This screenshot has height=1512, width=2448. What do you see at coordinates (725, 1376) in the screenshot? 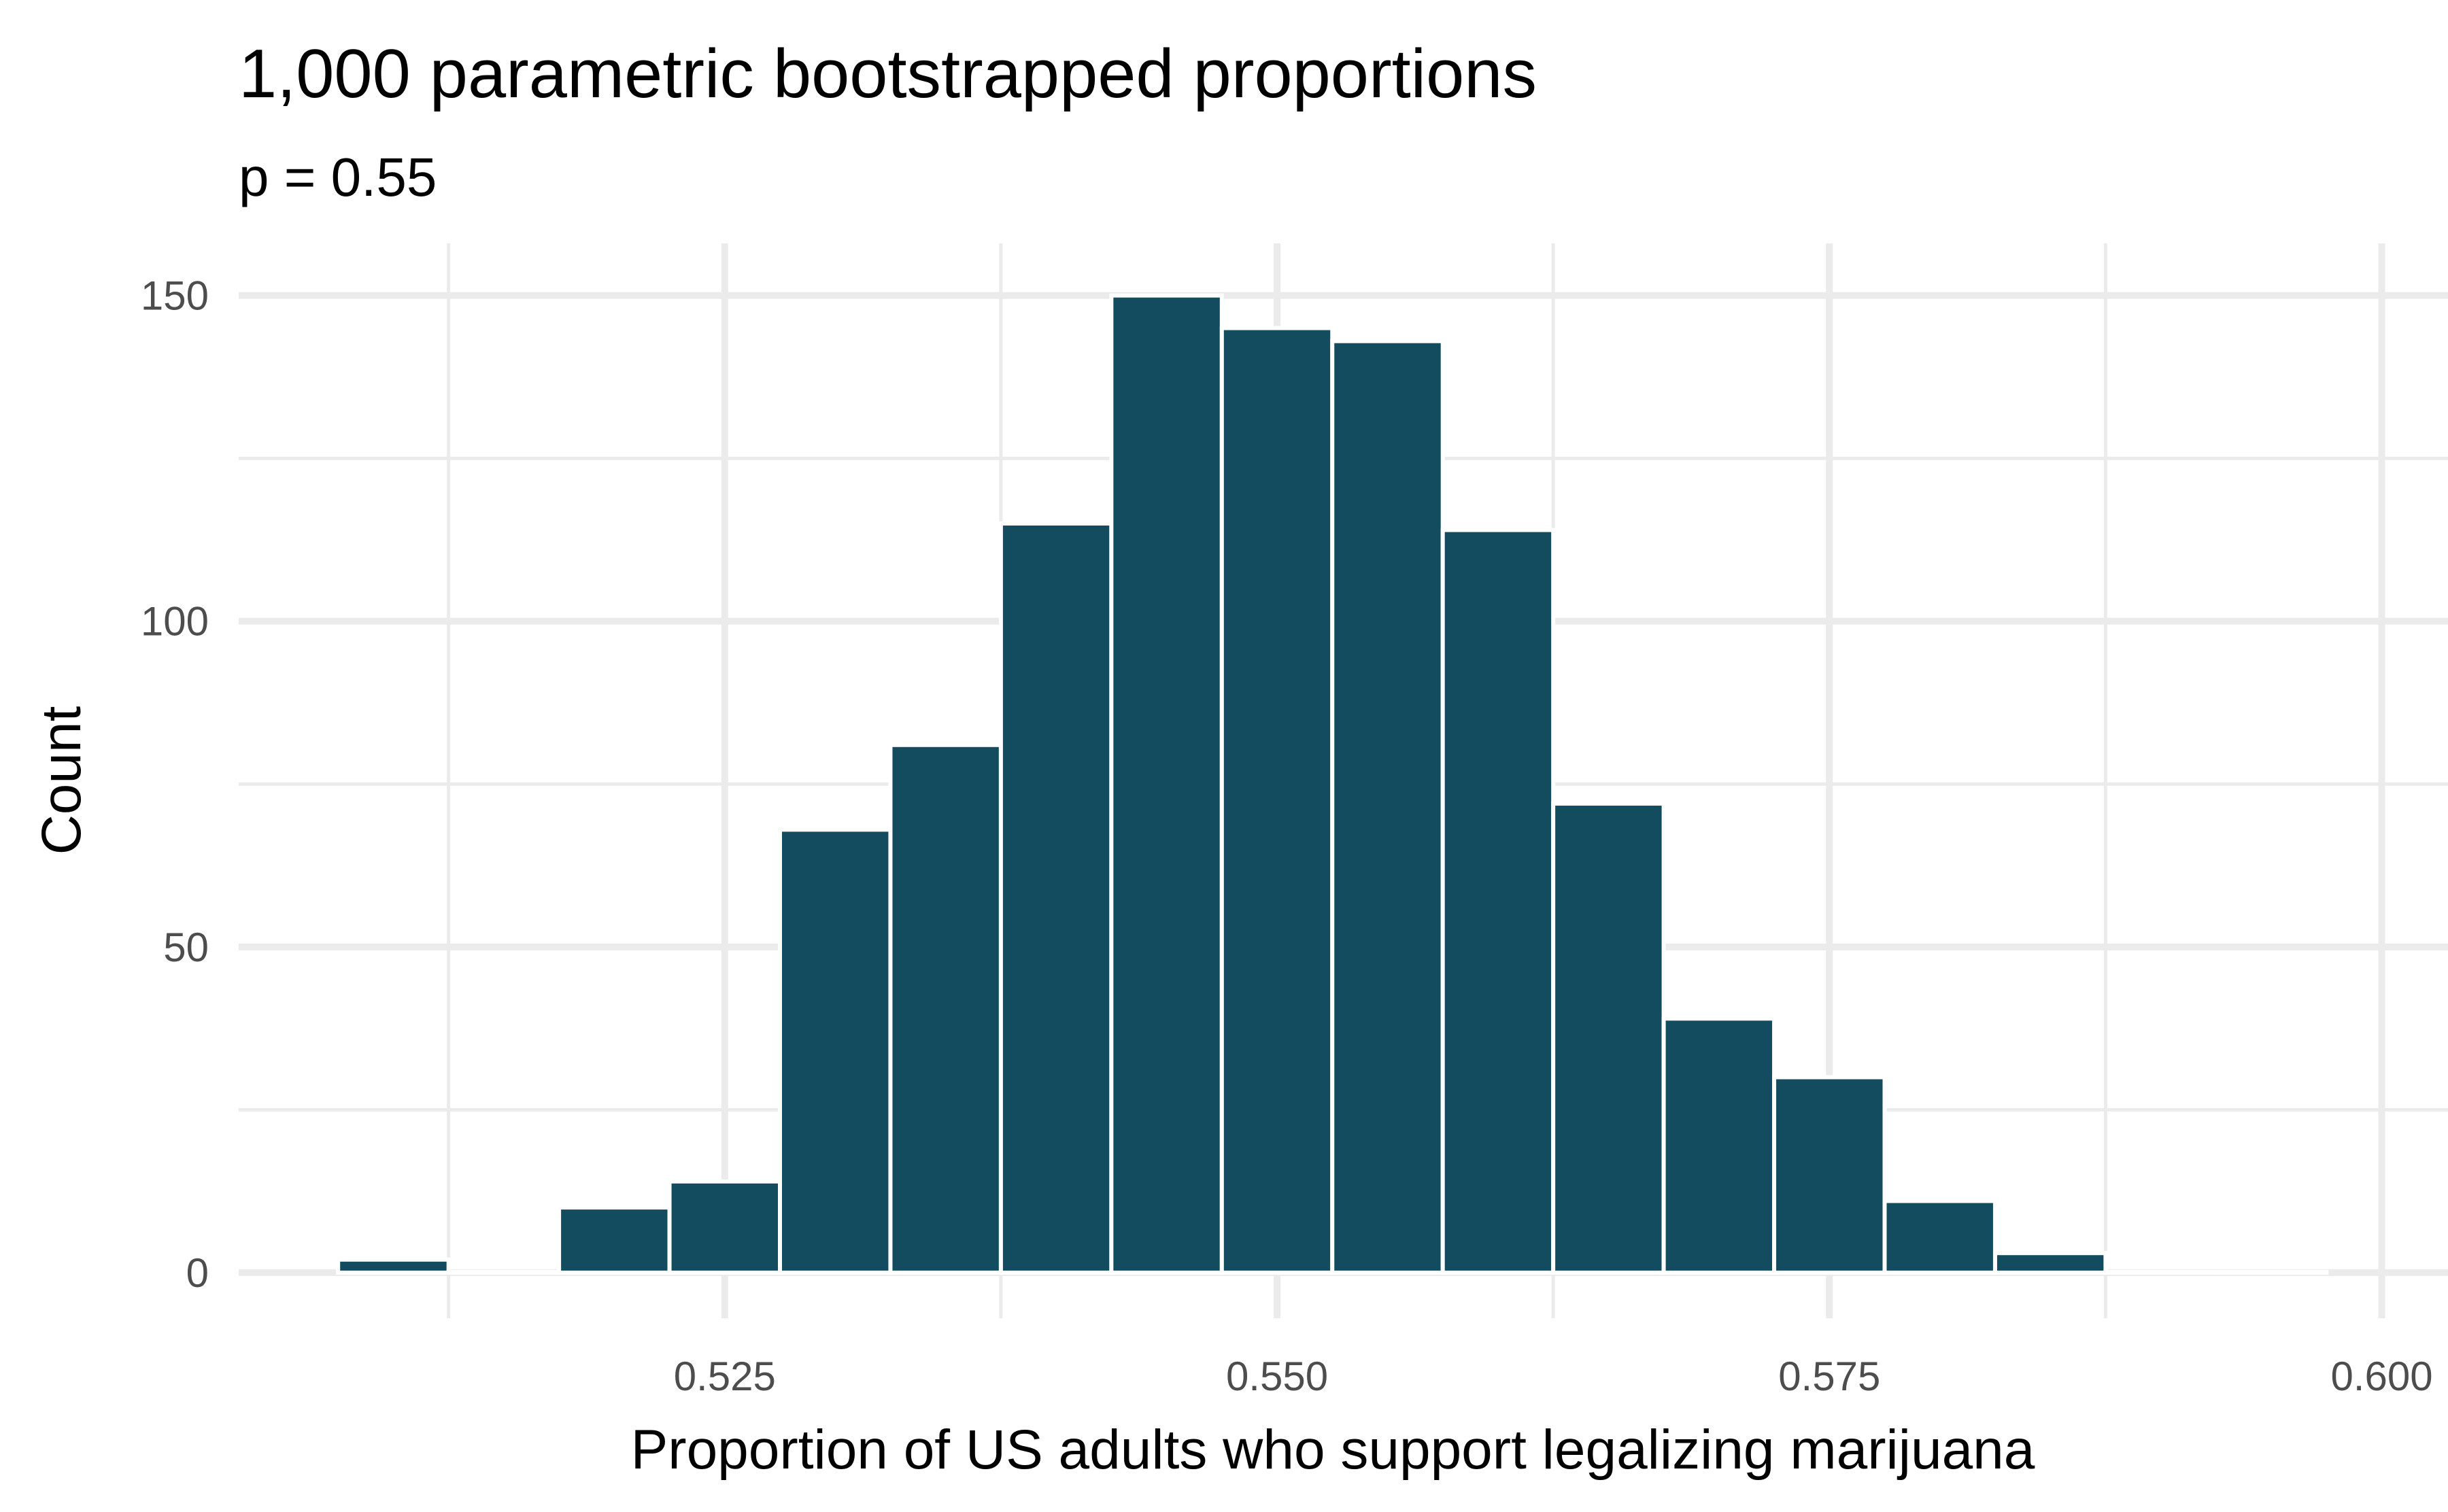
I see `x-tick-label: 0.525` at bounding box center [725, 1376].